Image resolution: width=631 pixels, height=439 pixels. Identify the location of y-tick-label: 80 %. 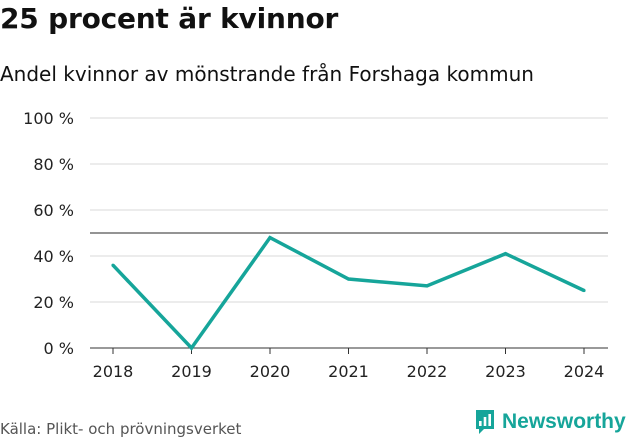
(53, 164).